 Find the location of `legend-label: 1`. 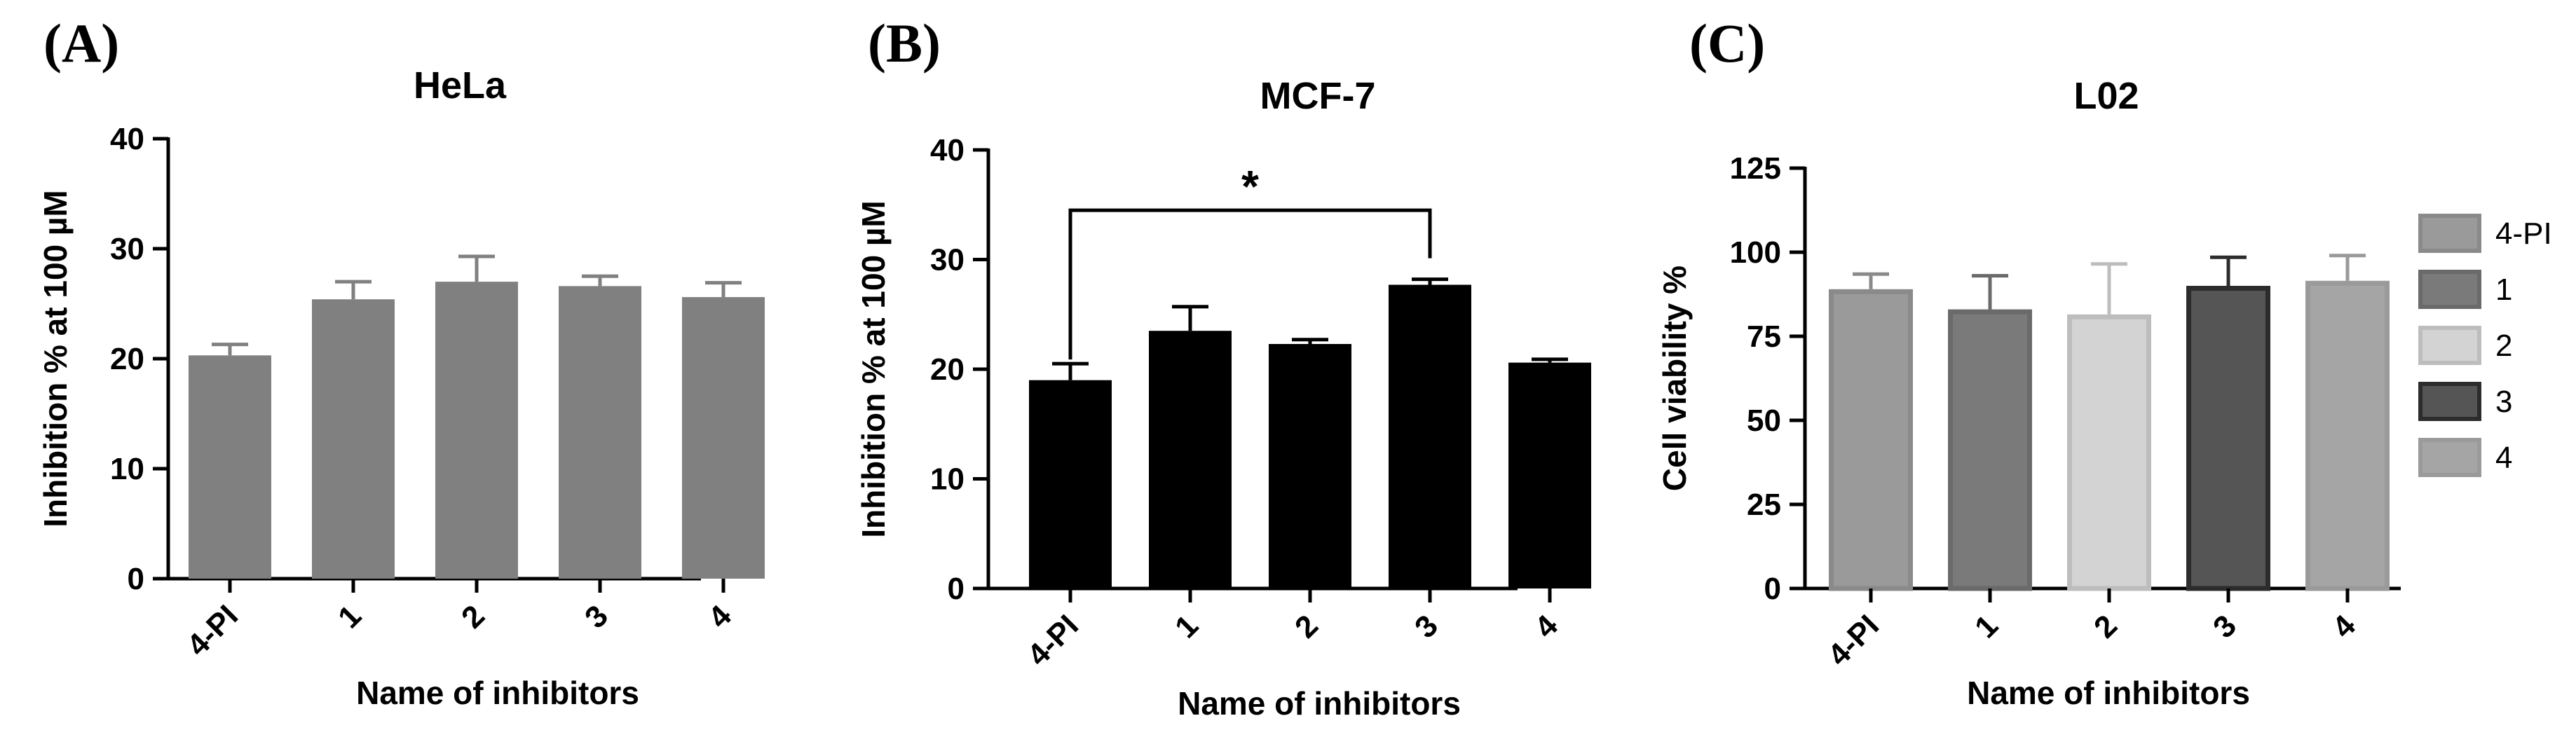

legend-label: 1 is located at coordinates (2503, 290).